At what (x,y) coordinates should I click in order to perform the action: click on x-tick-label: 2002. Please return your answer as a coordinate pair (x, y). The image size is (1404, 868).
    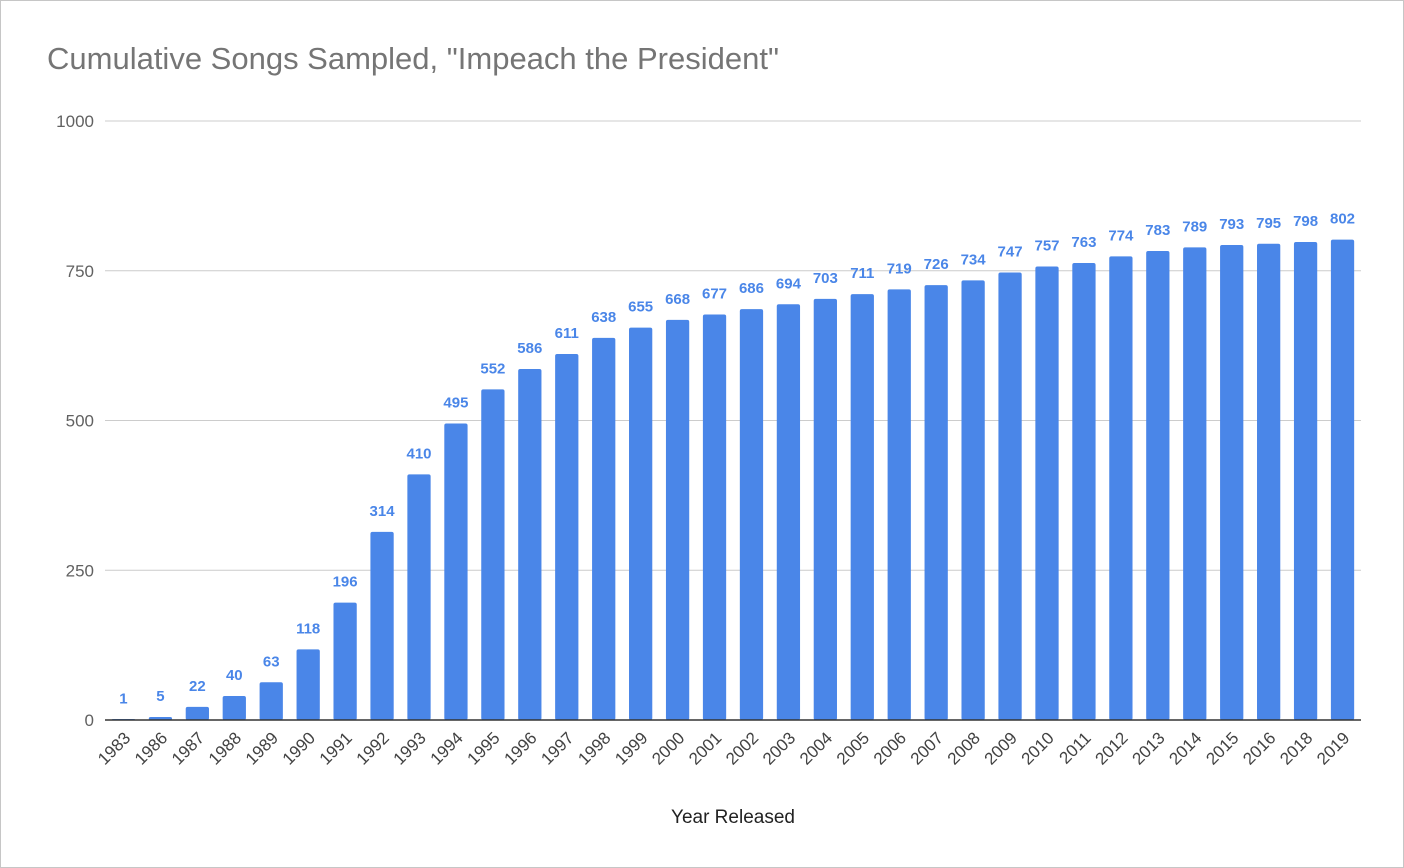
    Looking at the image, I should click on (742, 748).